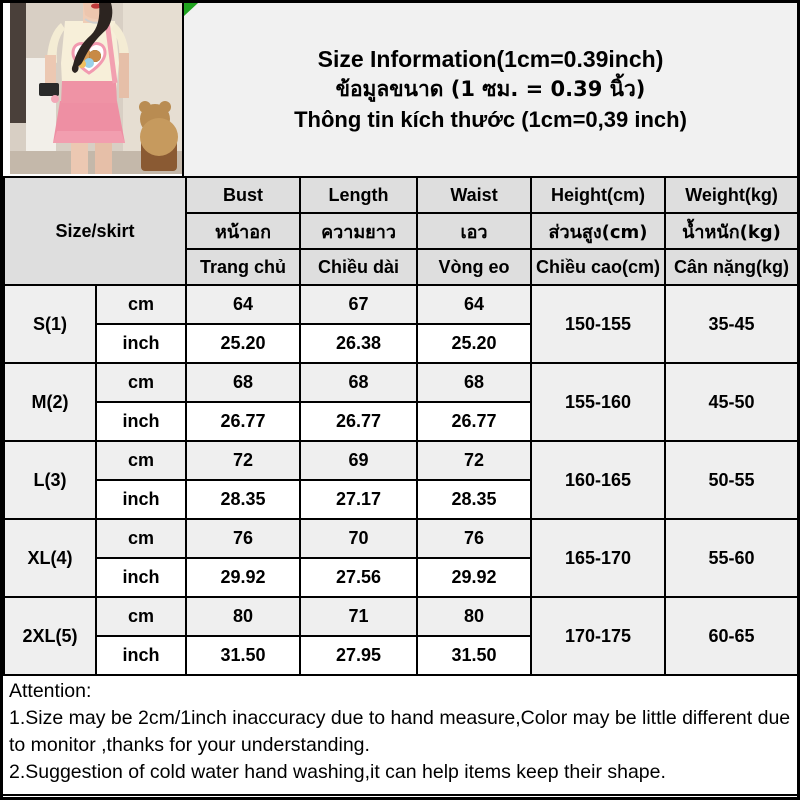 The image size is (800, 800). I want to click on col-header-waist-th: เอว, so click(474, 231).